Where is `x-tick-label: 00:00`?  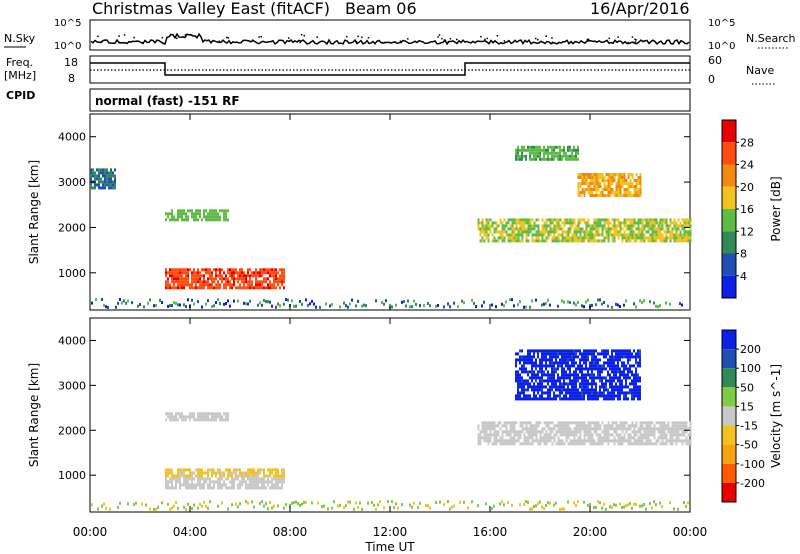 x-tick-label: 00:00 is located at coordinates (90, 532).